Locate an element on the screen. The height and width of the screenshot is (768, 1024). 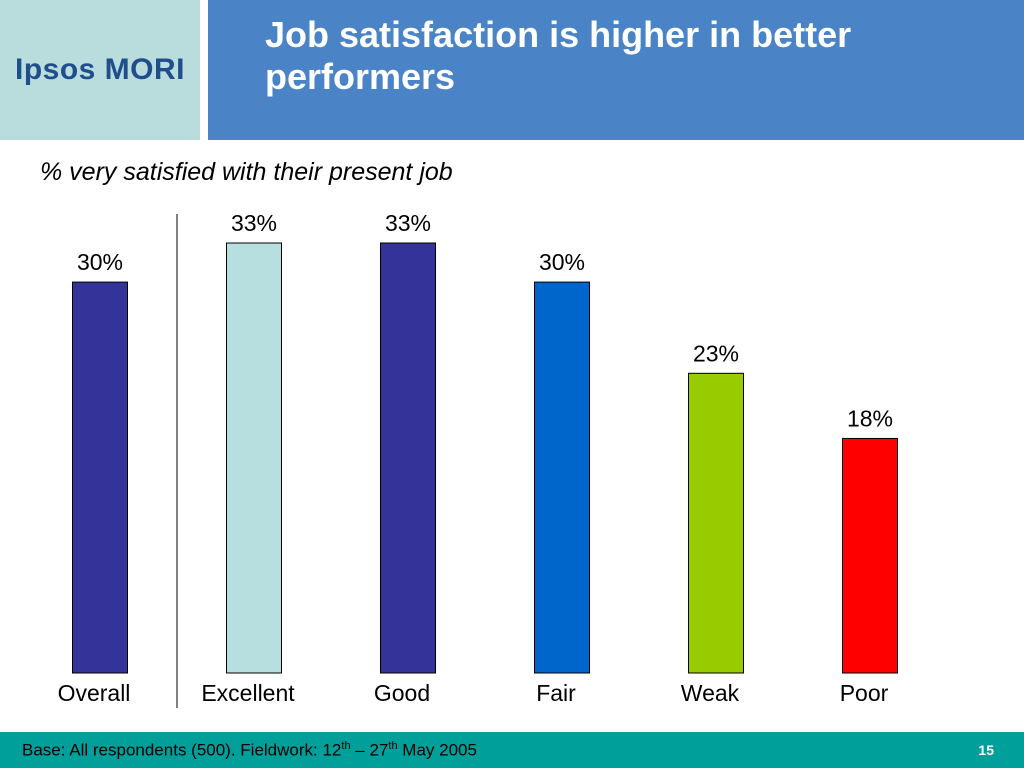
logo-panel: Ipsos MORI is located at coordinates (102, 70).